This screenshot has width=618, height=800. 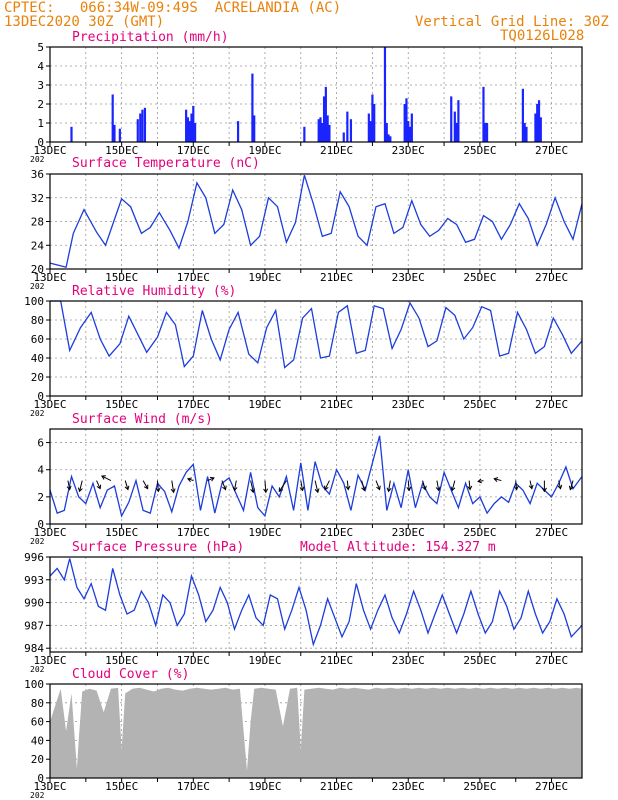 What do you see at coordinates (551, 532) in the screenshot?
I see `wind-x-tick-label: 27DEC` at bounding box center [551, 532].